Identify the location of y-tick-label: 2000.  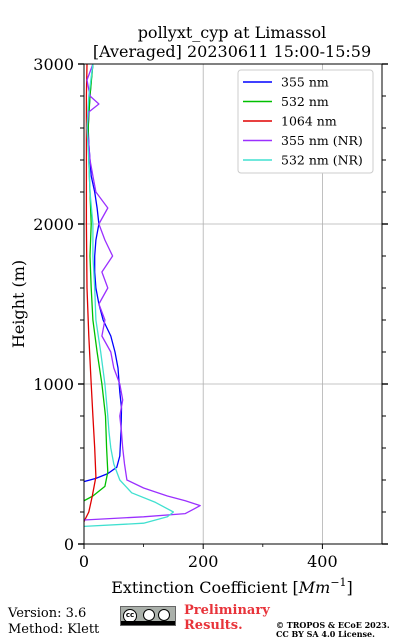
(53, 224).